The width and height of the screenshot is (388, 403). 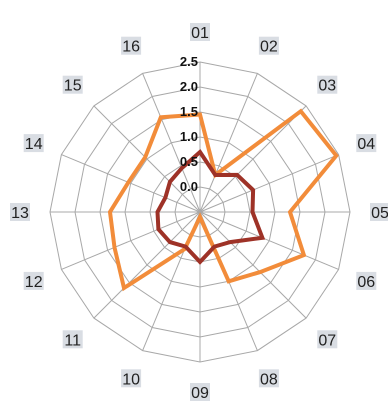 I want to click on category-label-12: 12, so click(x=34, y=282).